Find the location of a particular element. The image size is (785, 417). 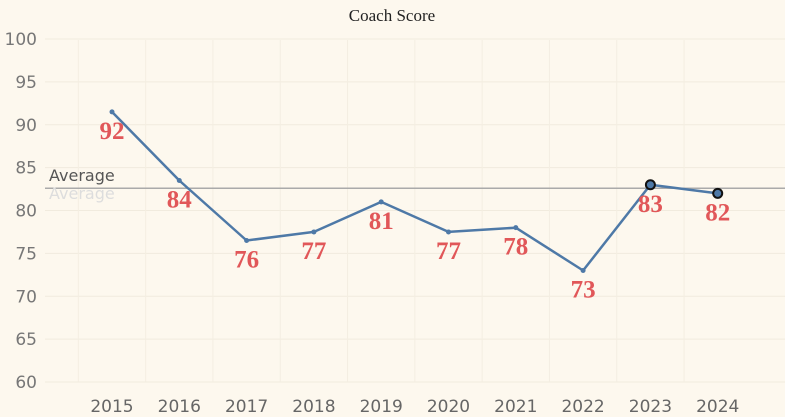

x-tick-label: 2022 is located at coordinates (582, 407).